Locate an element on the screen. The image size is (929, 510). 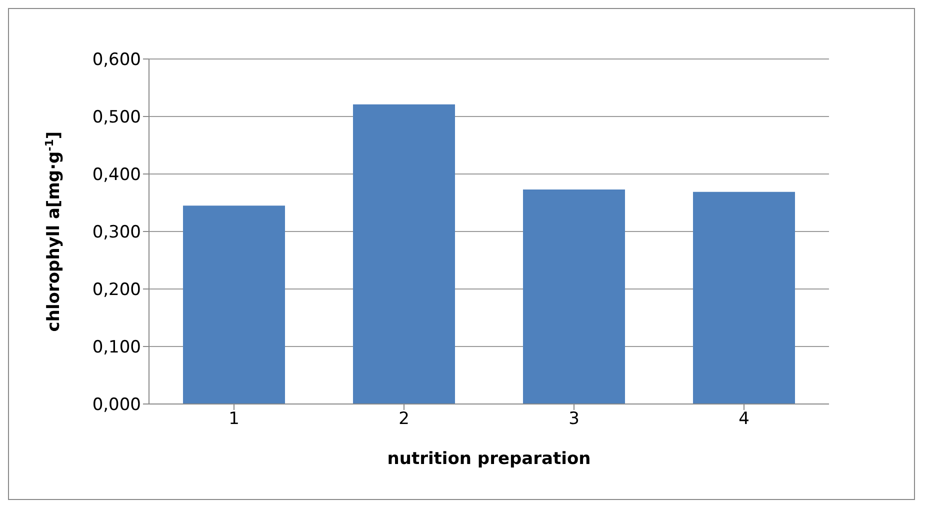
y-tick-label: 0,400 is located at coordinates (116, 175).